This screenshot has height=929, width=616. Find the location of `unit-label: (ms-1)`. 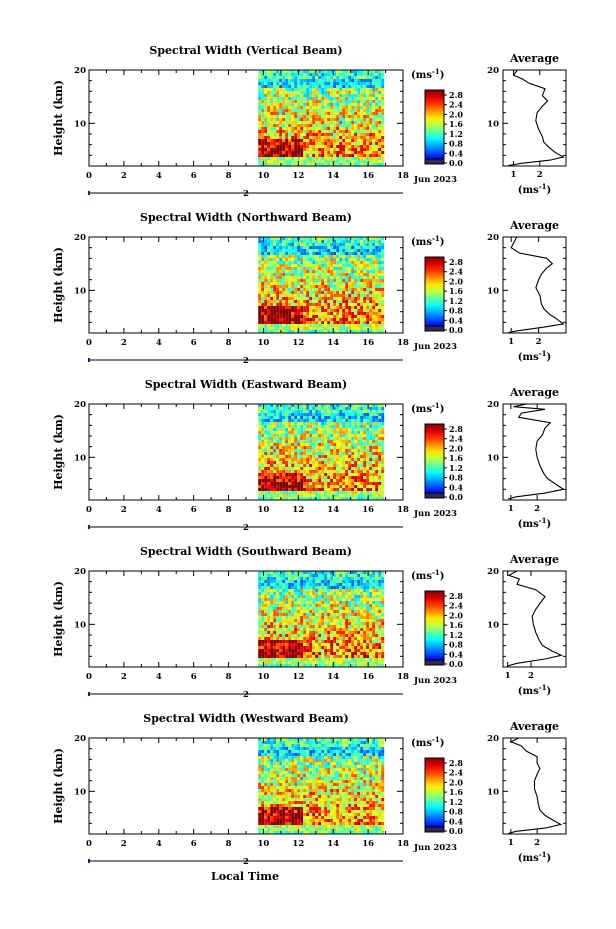

unit-label: (ms-1) is located at coordinates (427, 241).